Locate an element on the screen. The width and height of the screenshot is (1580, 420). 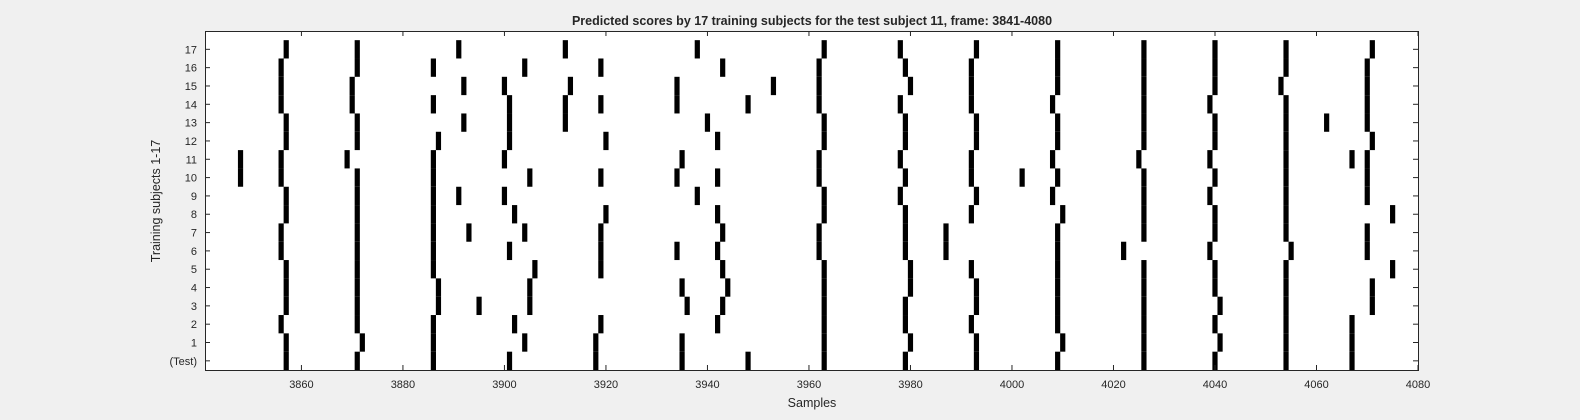
y-tick-label-3: 3 is located at coordinates (194, 307).